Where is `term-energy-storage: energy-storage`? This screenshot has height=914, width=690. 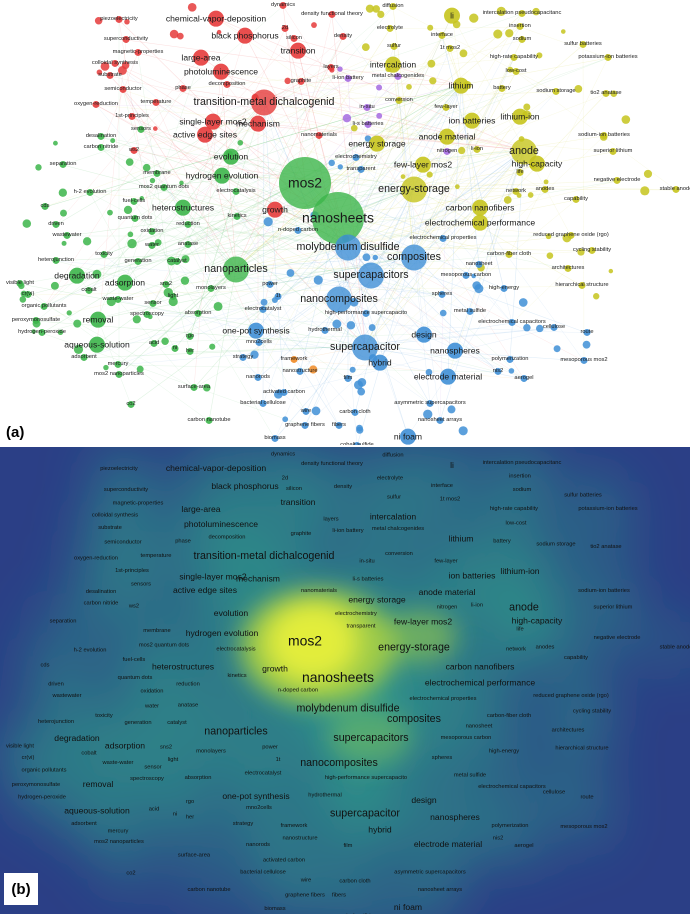
term-energy-storage: energy-storage is located at coordinates (414, 189).